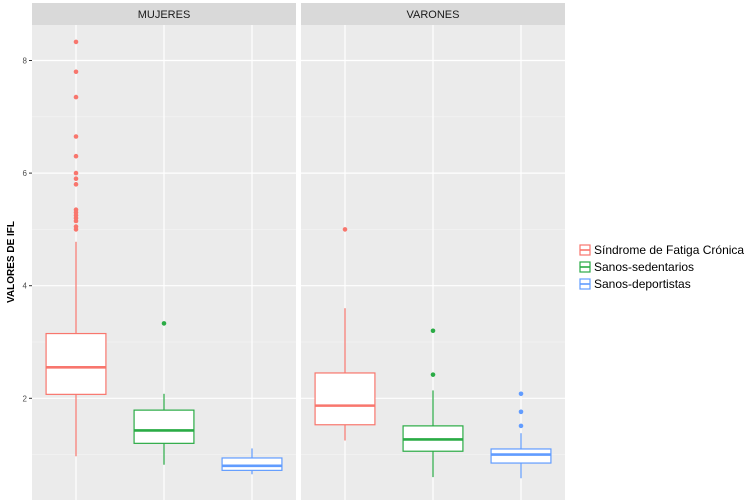 This screenshot has width=750, height=500. I want to click on strip-mujeres, so click(164, 14).